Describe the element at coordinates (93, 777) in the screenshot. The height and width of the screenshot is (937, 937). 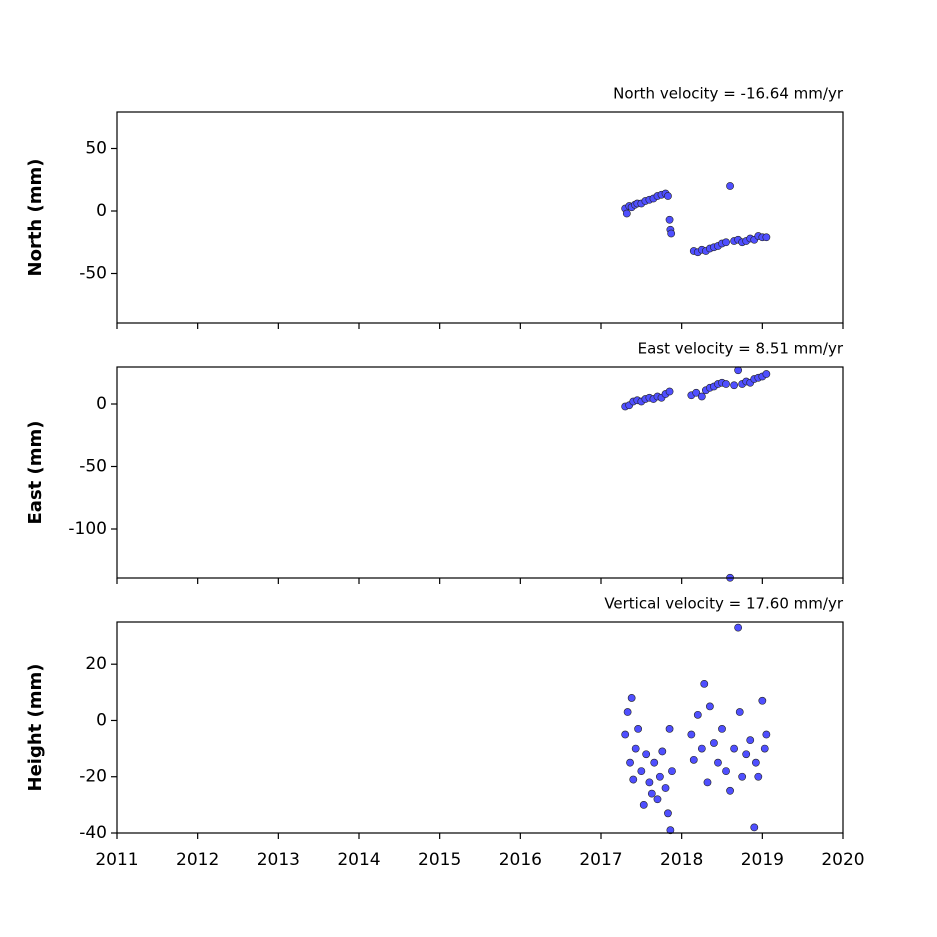
I see `y-tick-label: -20` at that location.